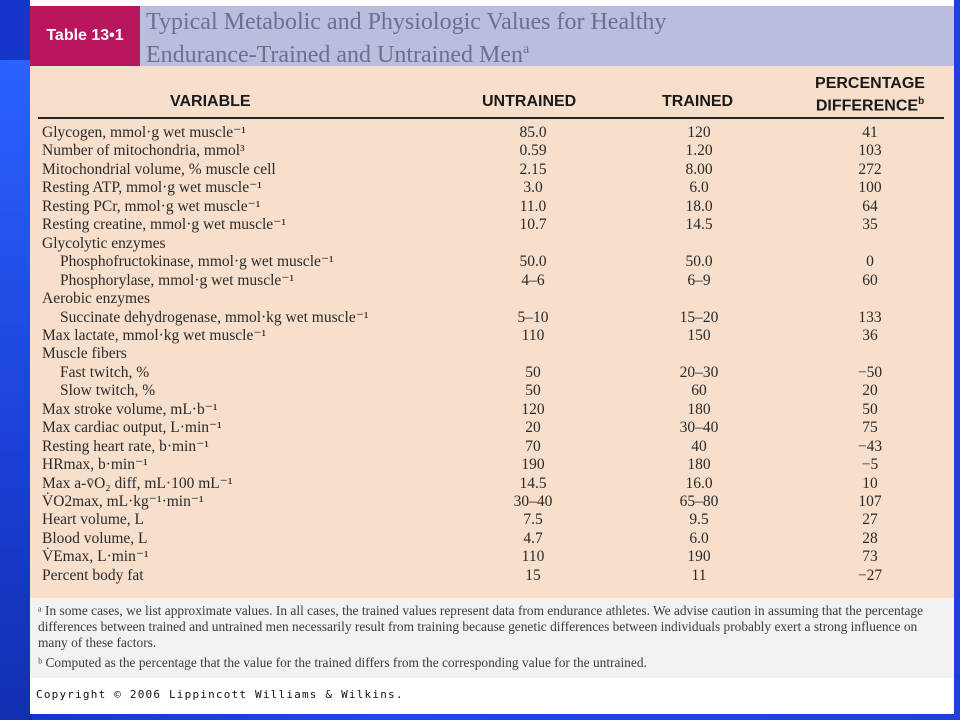  What do you see at coordinates (492, 428) in the screenshot?
I see `table-row: Max cardiac output, L·min⁻¹ 20 30–40 75` at bounding box center [492, 428].